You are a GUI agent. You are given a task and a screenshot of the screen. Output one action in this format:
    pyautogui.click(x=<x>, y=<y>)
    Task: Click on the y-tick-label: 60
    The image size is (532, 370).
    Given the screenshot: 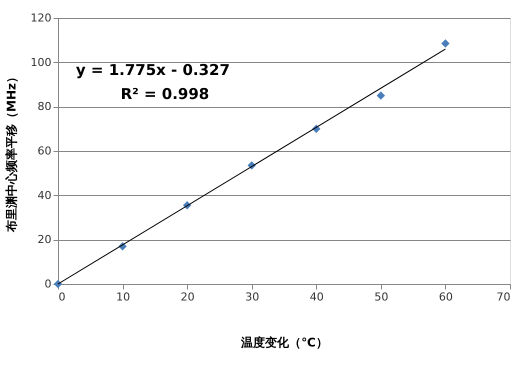 What is the action you would take?
    pyautogui.click(x=45, y=151)
    